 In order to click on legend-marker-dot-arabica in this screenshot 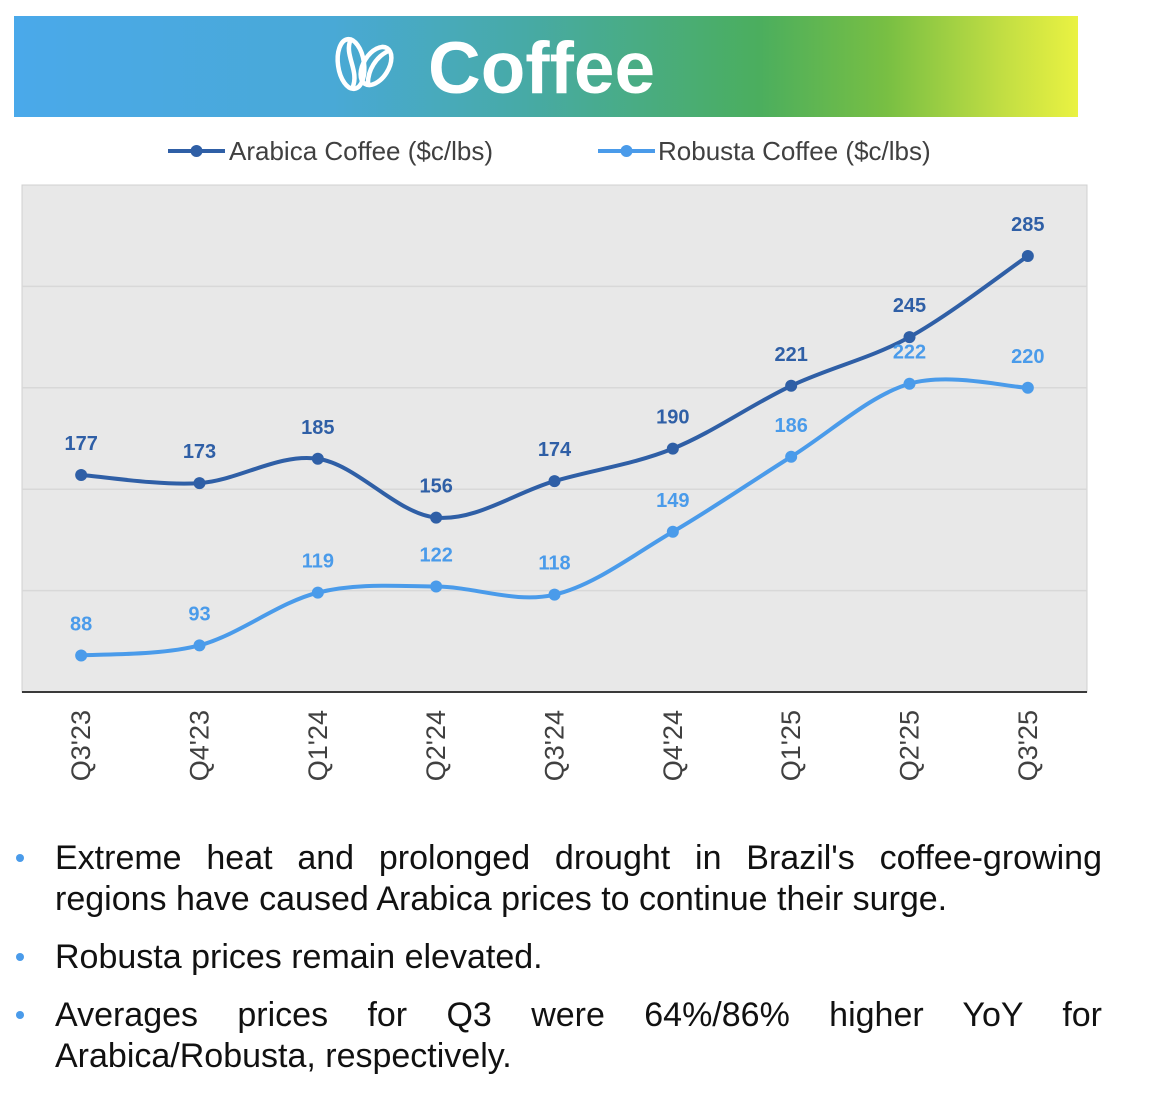, I will do `click(196, 151)`.